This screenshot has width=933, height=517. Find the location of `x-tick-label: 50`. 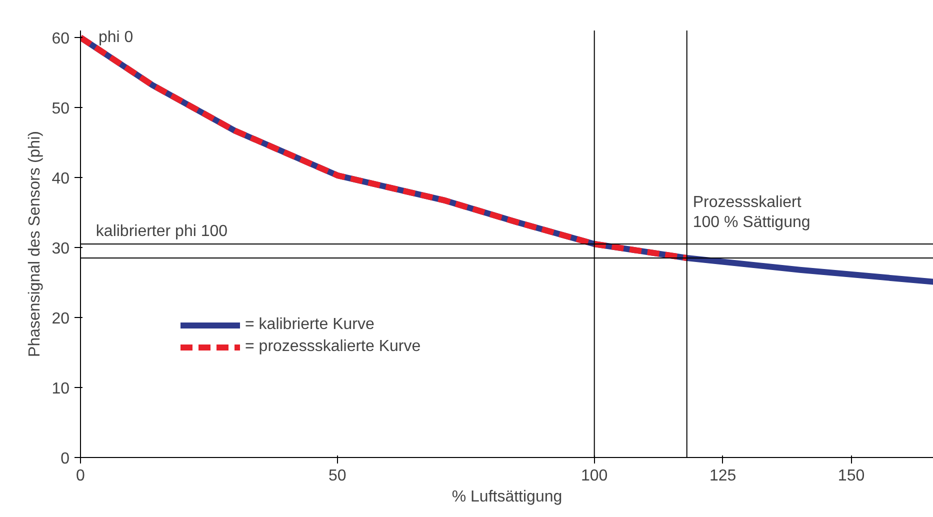

x-tick-label: 50 is located at coordinates (337, 476).